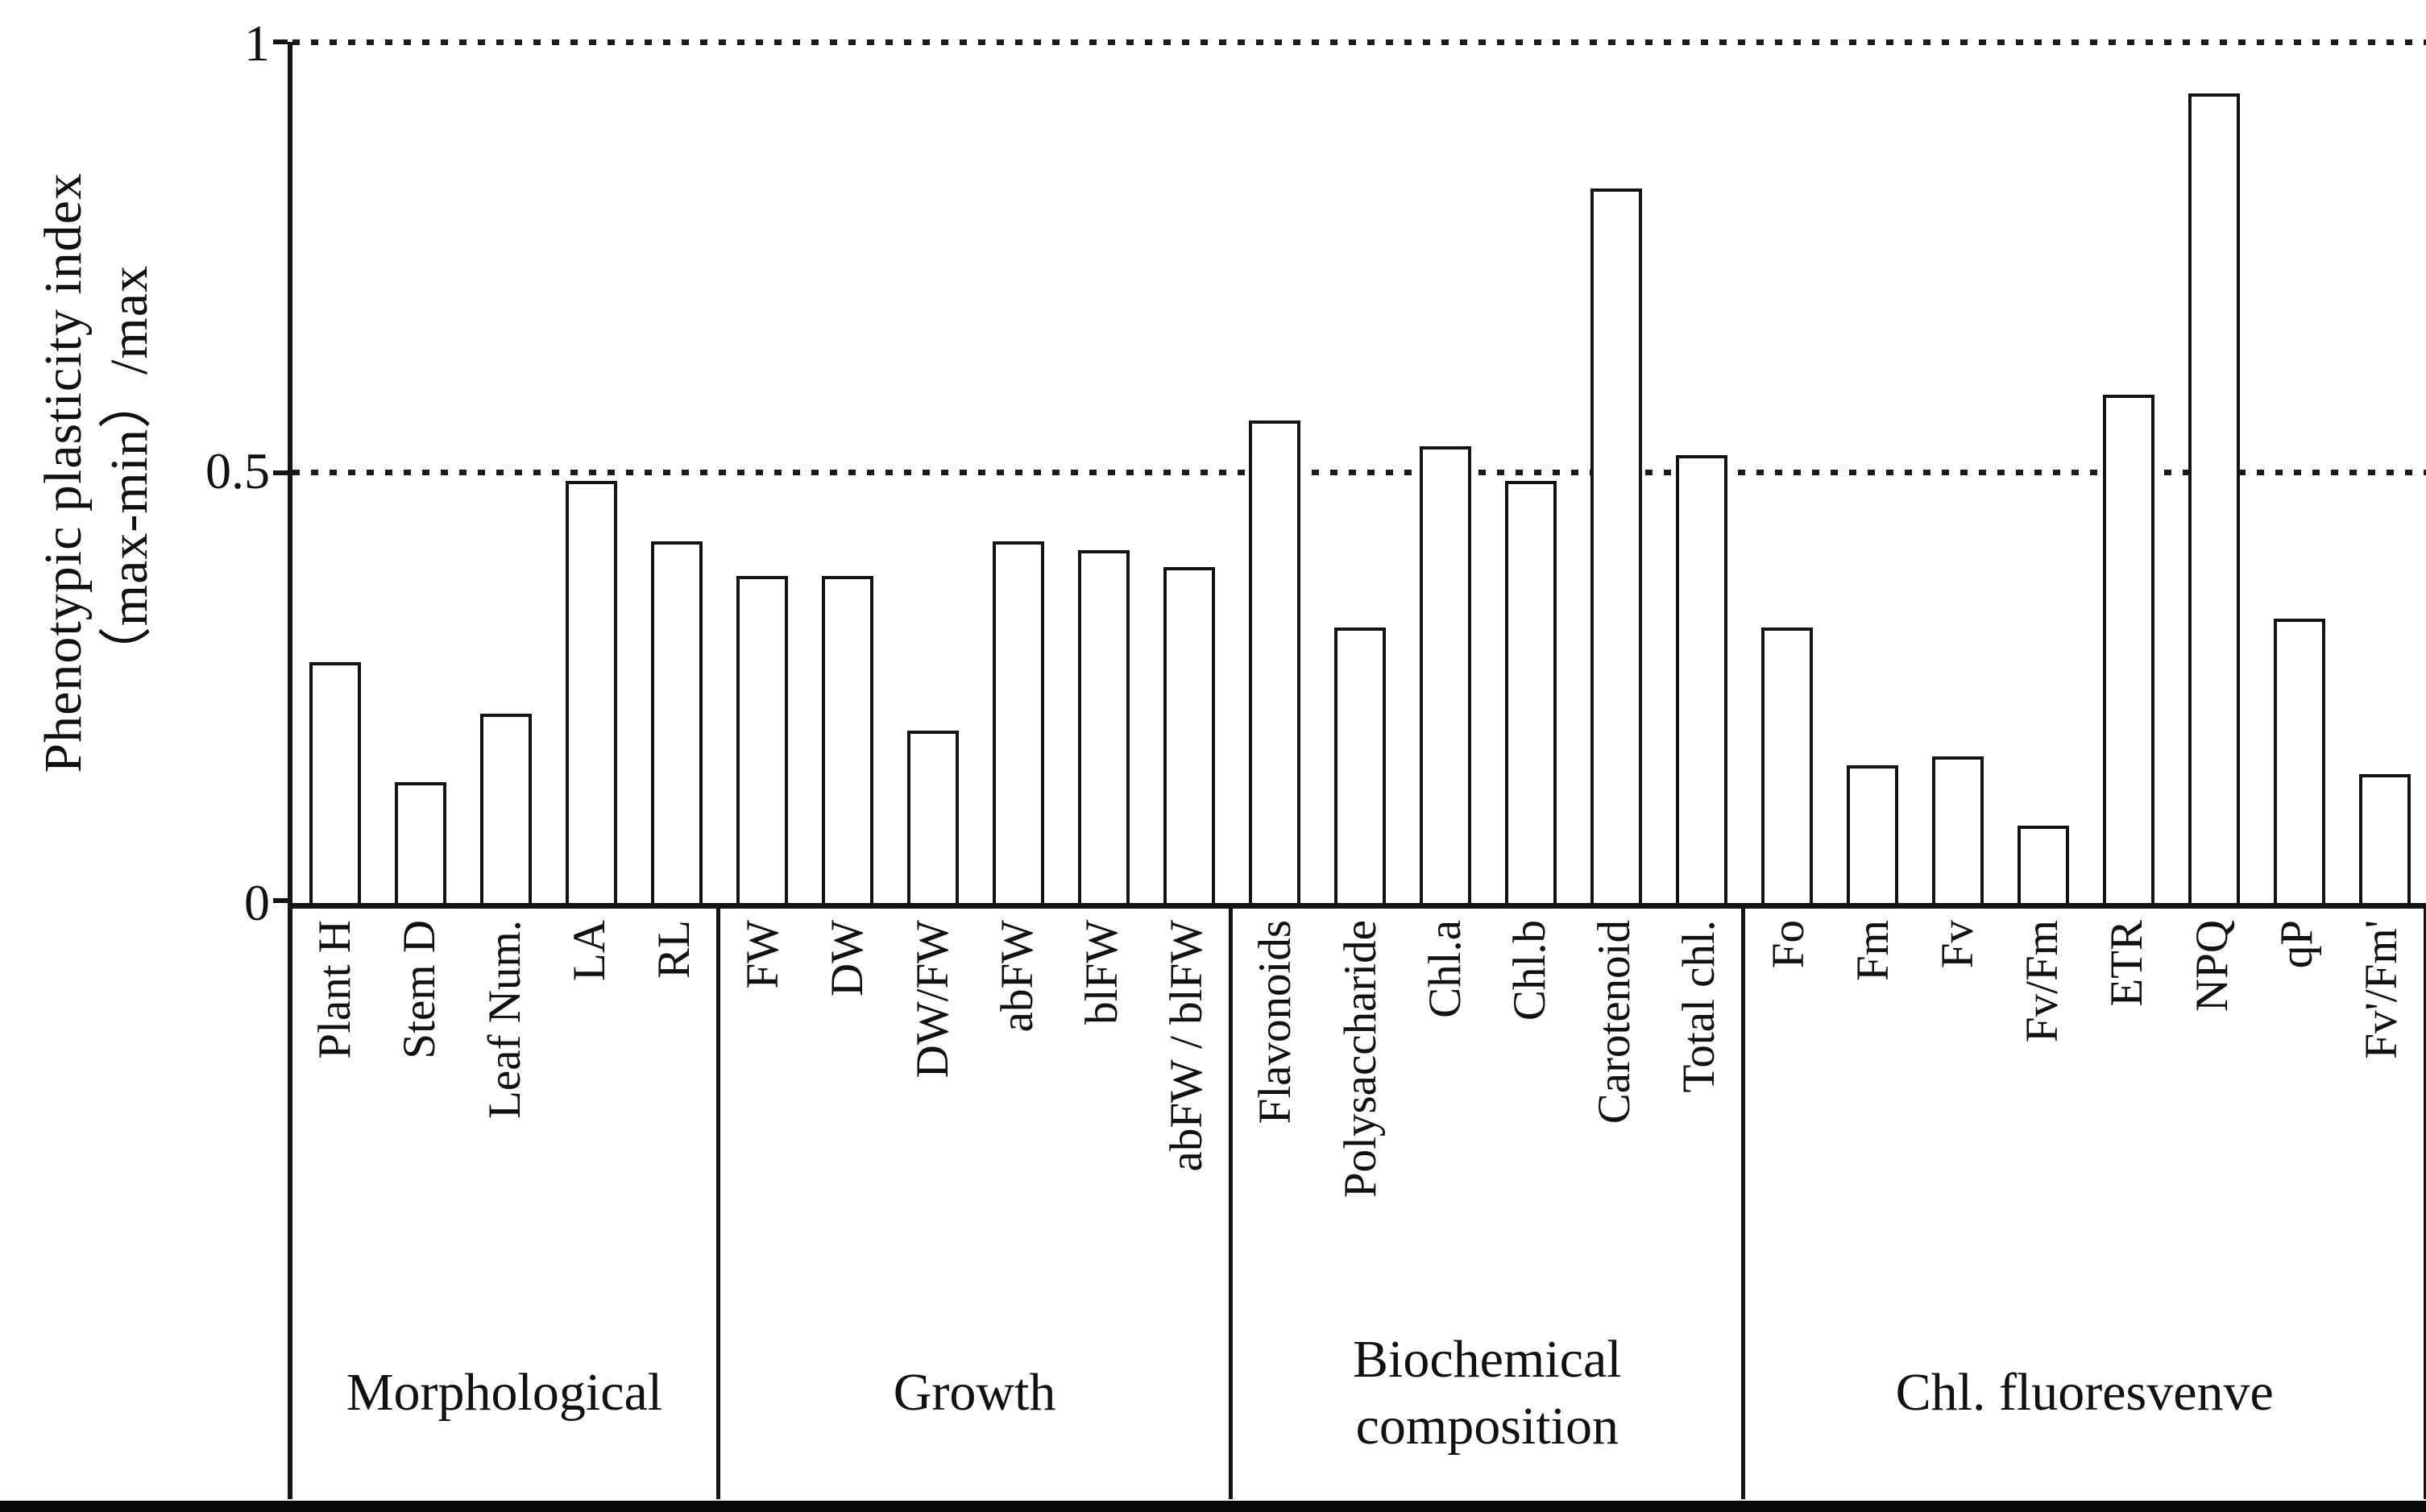  What do you see at coordinates (2127, 964) in the screenshot?
I see `tick-label-etr: ETR` at bounding box center [2127, 964].